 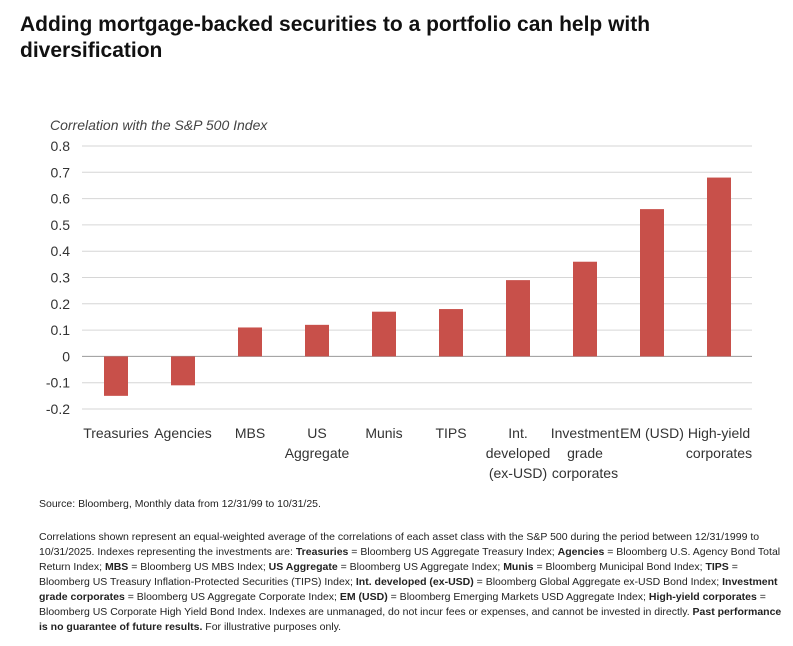 What do you see at coordinates (619, 567) in the screenshot?
I see `footnote-text: = Bloomberg Municipal Bond Index;` at bounding box center [619, 567].